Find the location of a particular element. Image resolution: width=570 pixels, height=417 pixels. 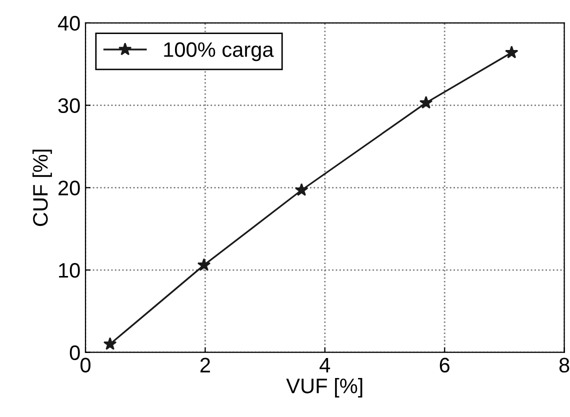

y-tick-label: 30 is located at coordinates (69, 106).